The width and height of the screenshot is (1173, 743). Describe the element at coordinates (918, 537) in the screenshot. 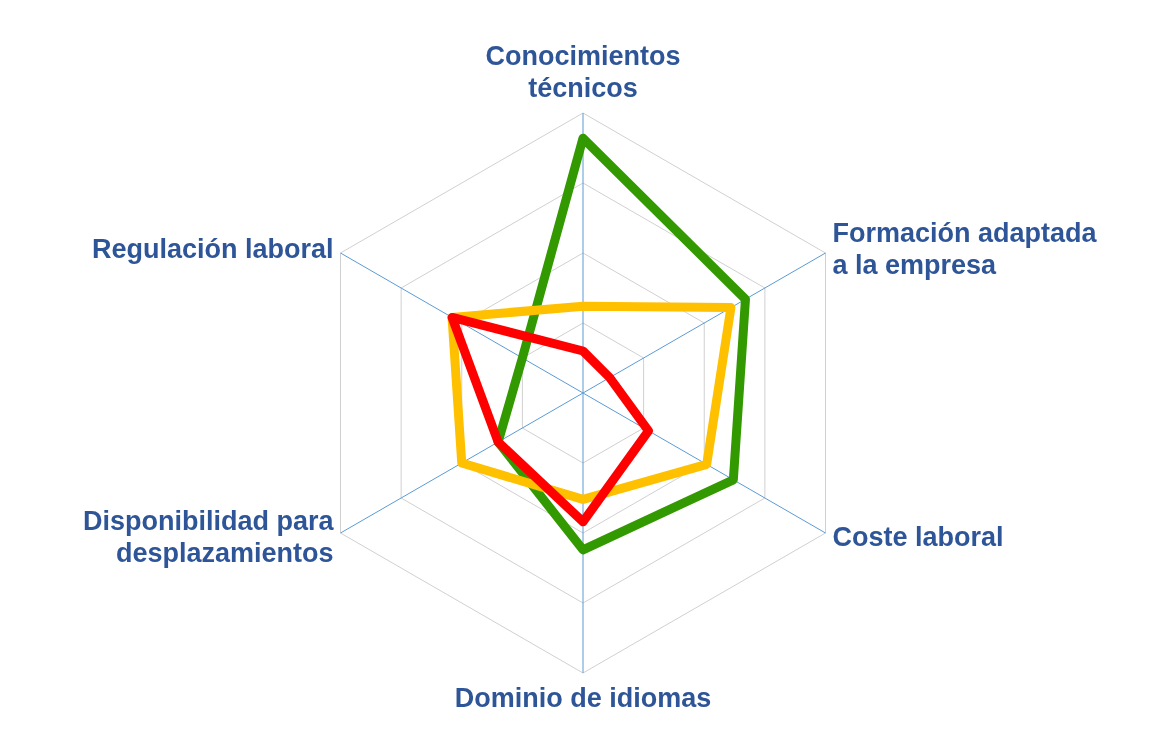

I see `spoke-label: Coste laboral` at that location.